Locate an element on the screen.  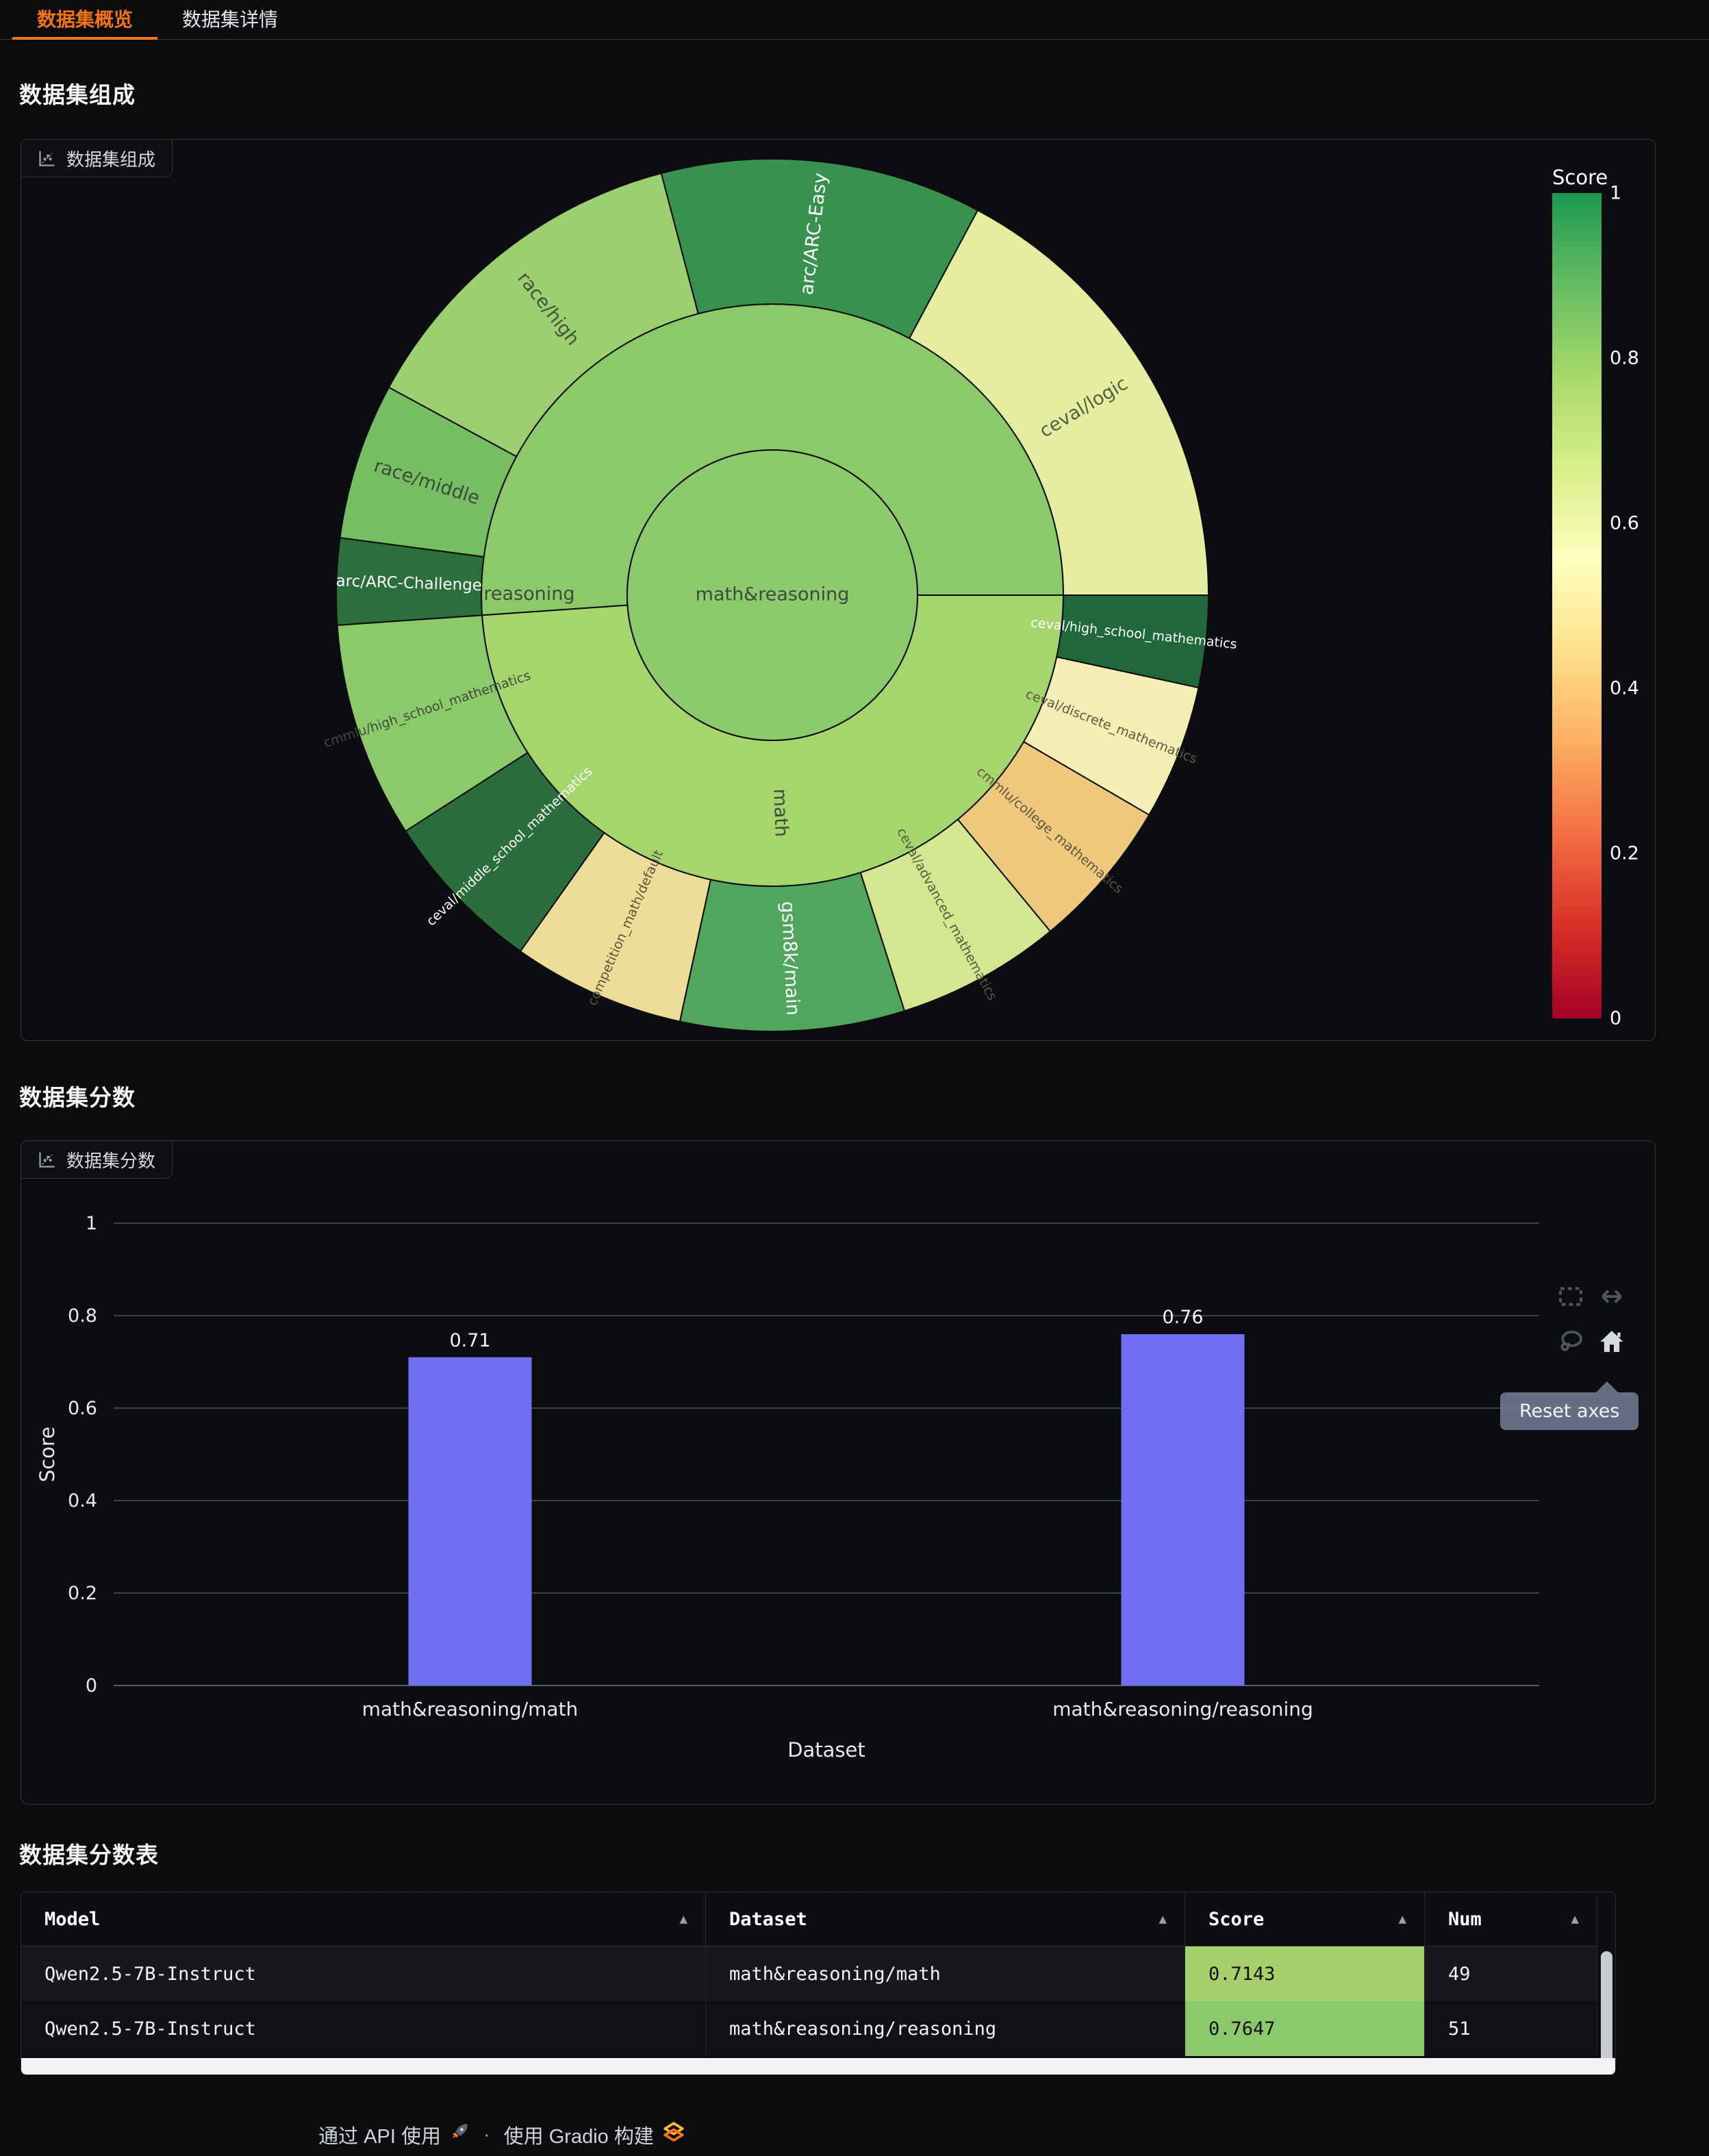
tab-dataset-overview: 数据集概览 is located at coordinates (85, 20).